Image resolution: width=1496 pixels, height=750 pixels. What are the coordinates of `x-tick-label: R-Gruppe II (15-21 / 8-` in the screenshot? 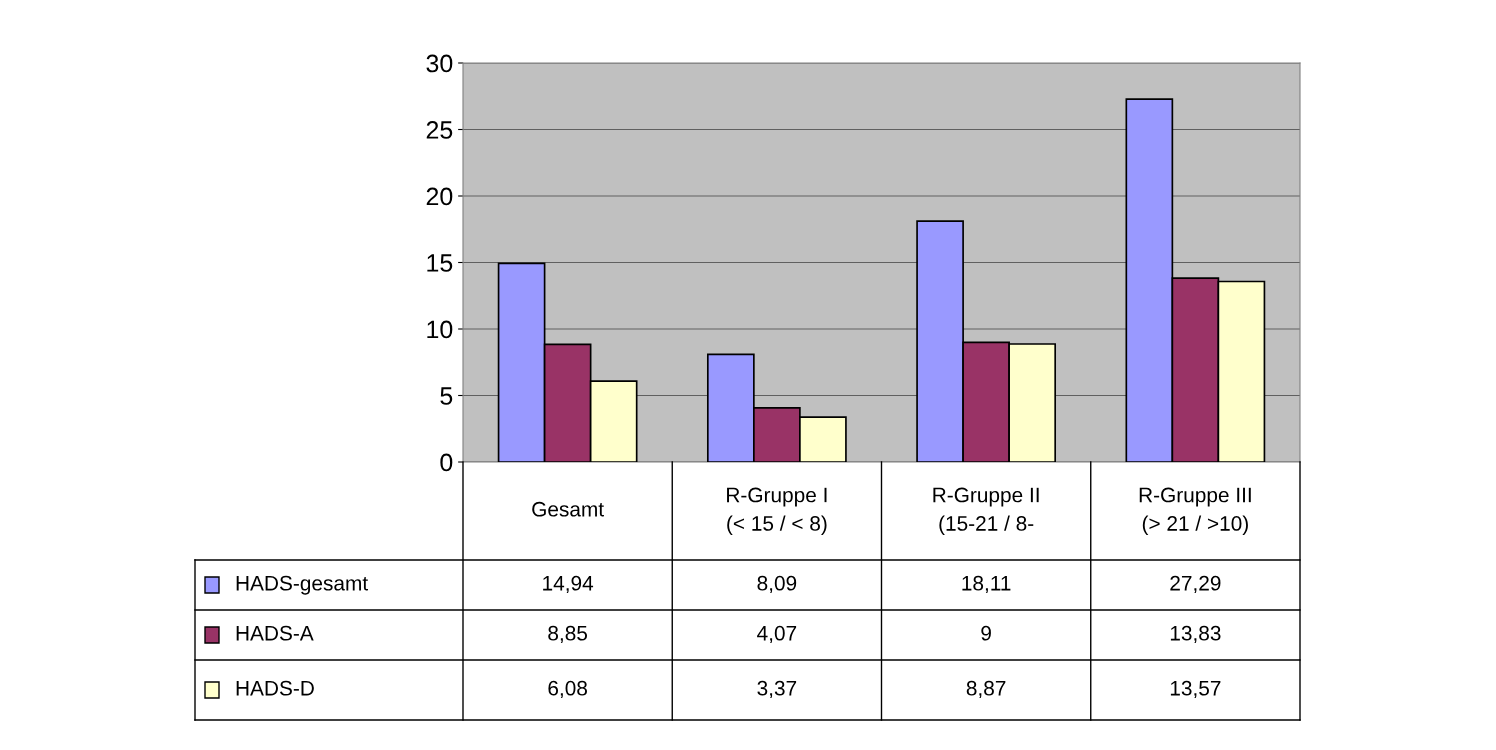 It's located at (986, 511).